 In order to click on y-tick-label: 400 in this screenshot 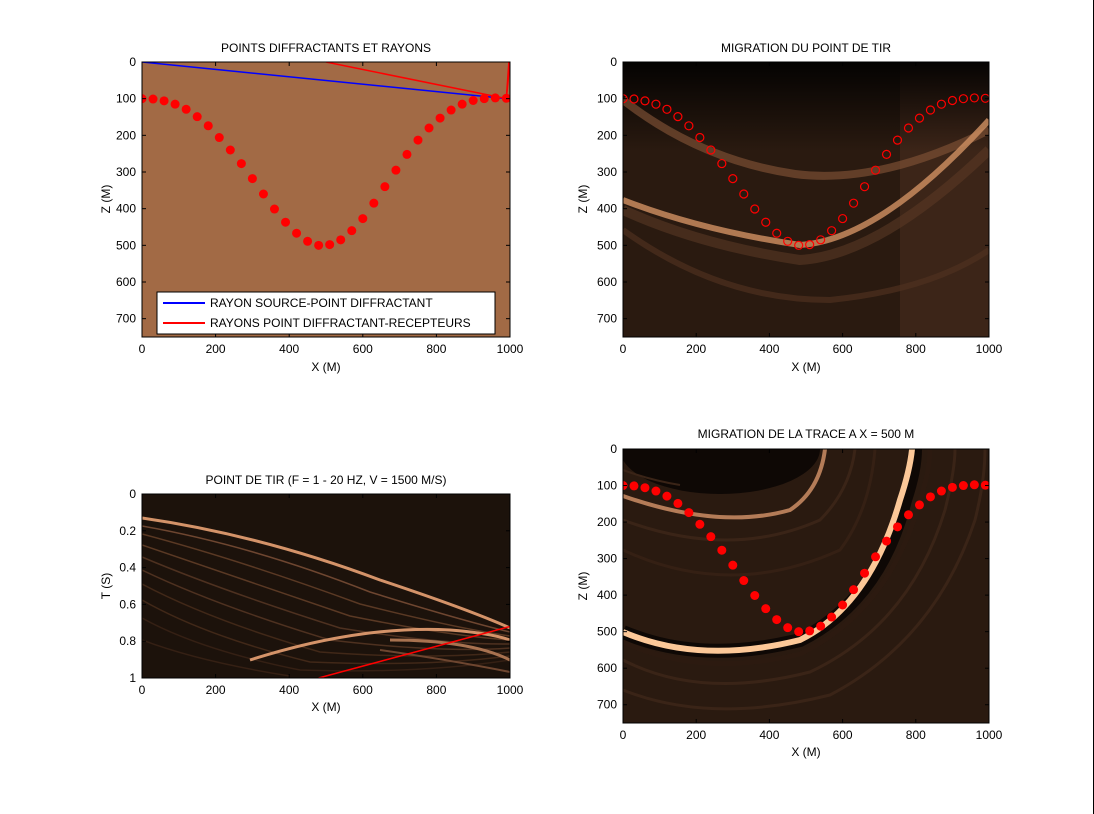, I will do `click(607, 209)`.